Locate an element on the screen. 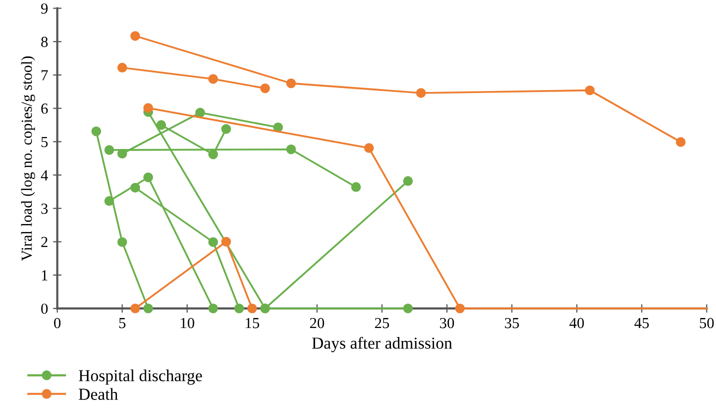 Image resolution: width=716 pixels, height=414 pixels. y-tick-label: 8 is located at coordinates (44, 42).